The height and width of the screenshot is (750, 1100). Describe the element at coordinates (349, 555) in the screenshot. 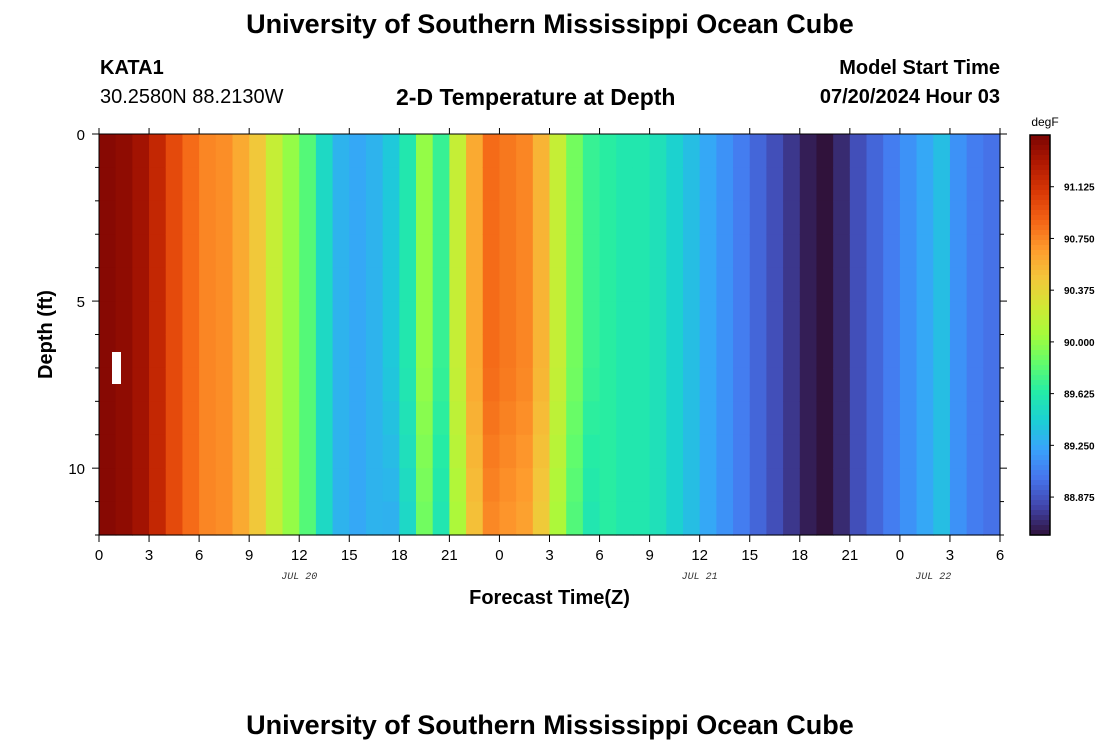

I see `x-tick-label: 15` at that location.